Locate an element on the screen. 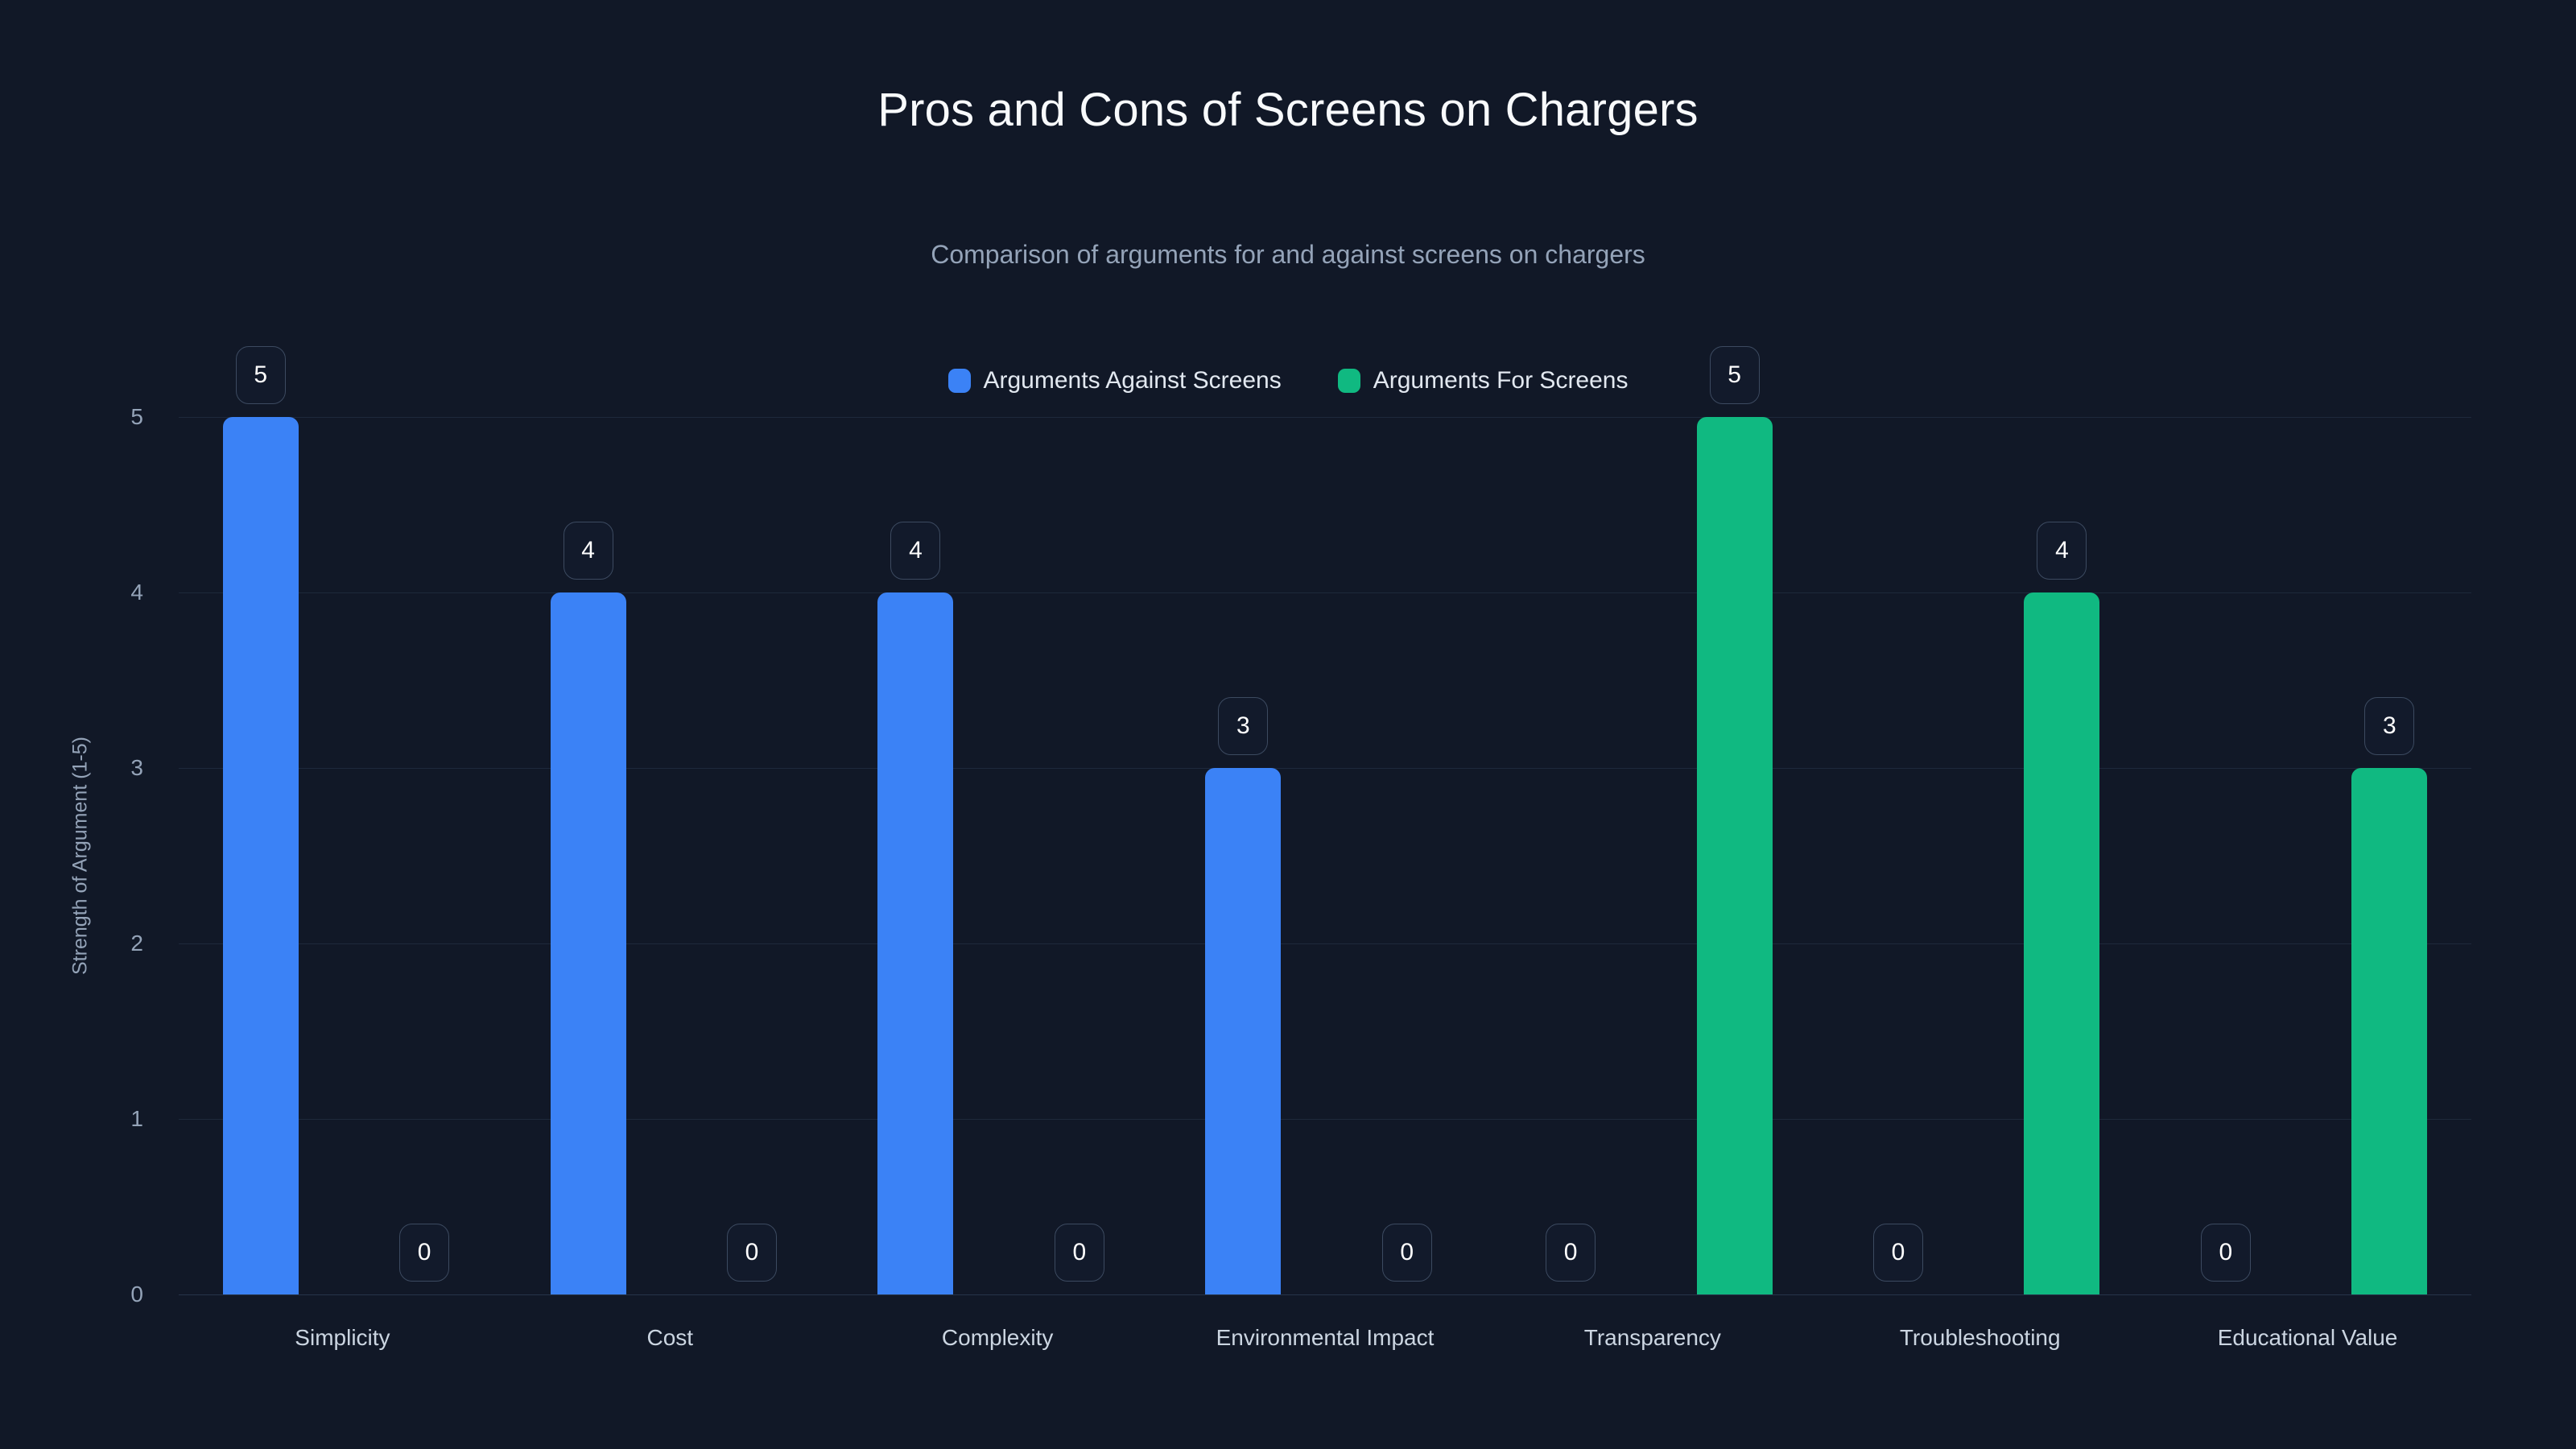 The image size is (2576, 1449). legend-item-against: Arguments Against Screens is located at coordinates (1114, 380).